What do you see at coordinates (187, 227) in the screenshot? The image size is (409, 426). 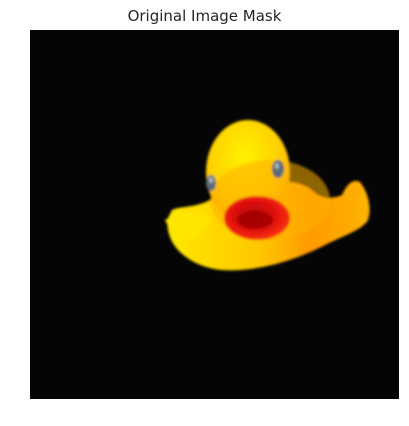 I see `duck-tail` at bounding box center [187, 227].